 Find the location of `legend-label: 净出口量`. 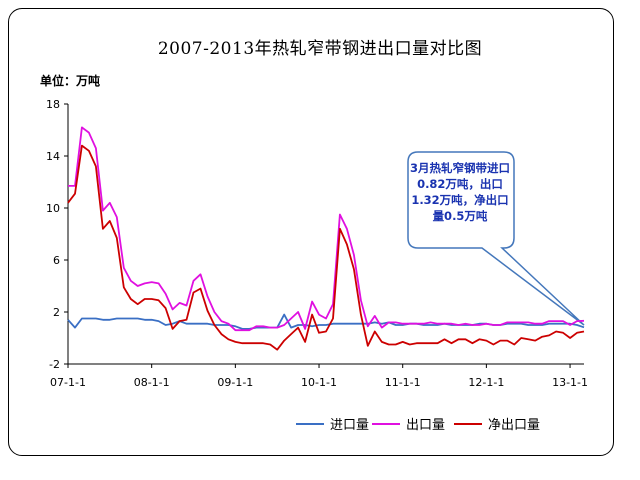

legend-label: 净出口量 is located at coordinates (514, 425).